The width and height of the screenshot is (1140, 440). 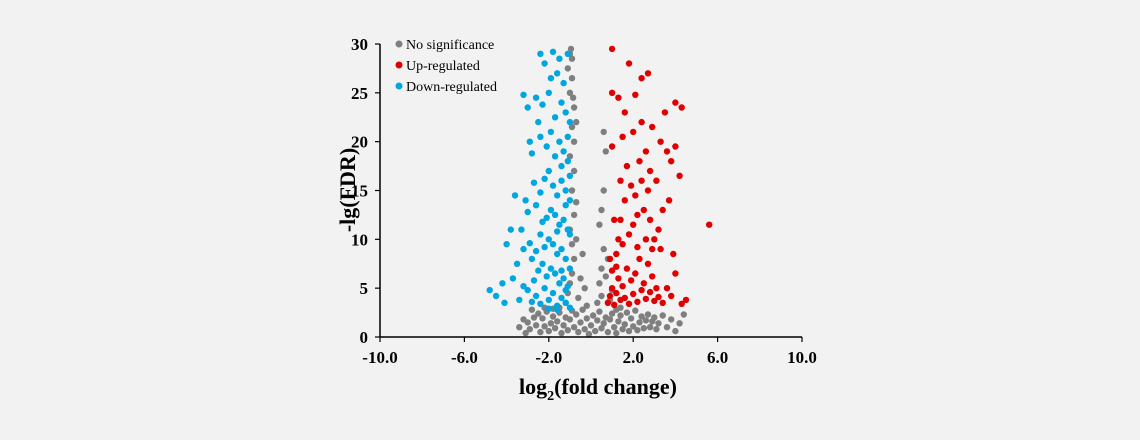 What do you see at coordinates (359, 142) in the screenshot?
I see `y-tick-label: 20` at bounding box center [359, 142].